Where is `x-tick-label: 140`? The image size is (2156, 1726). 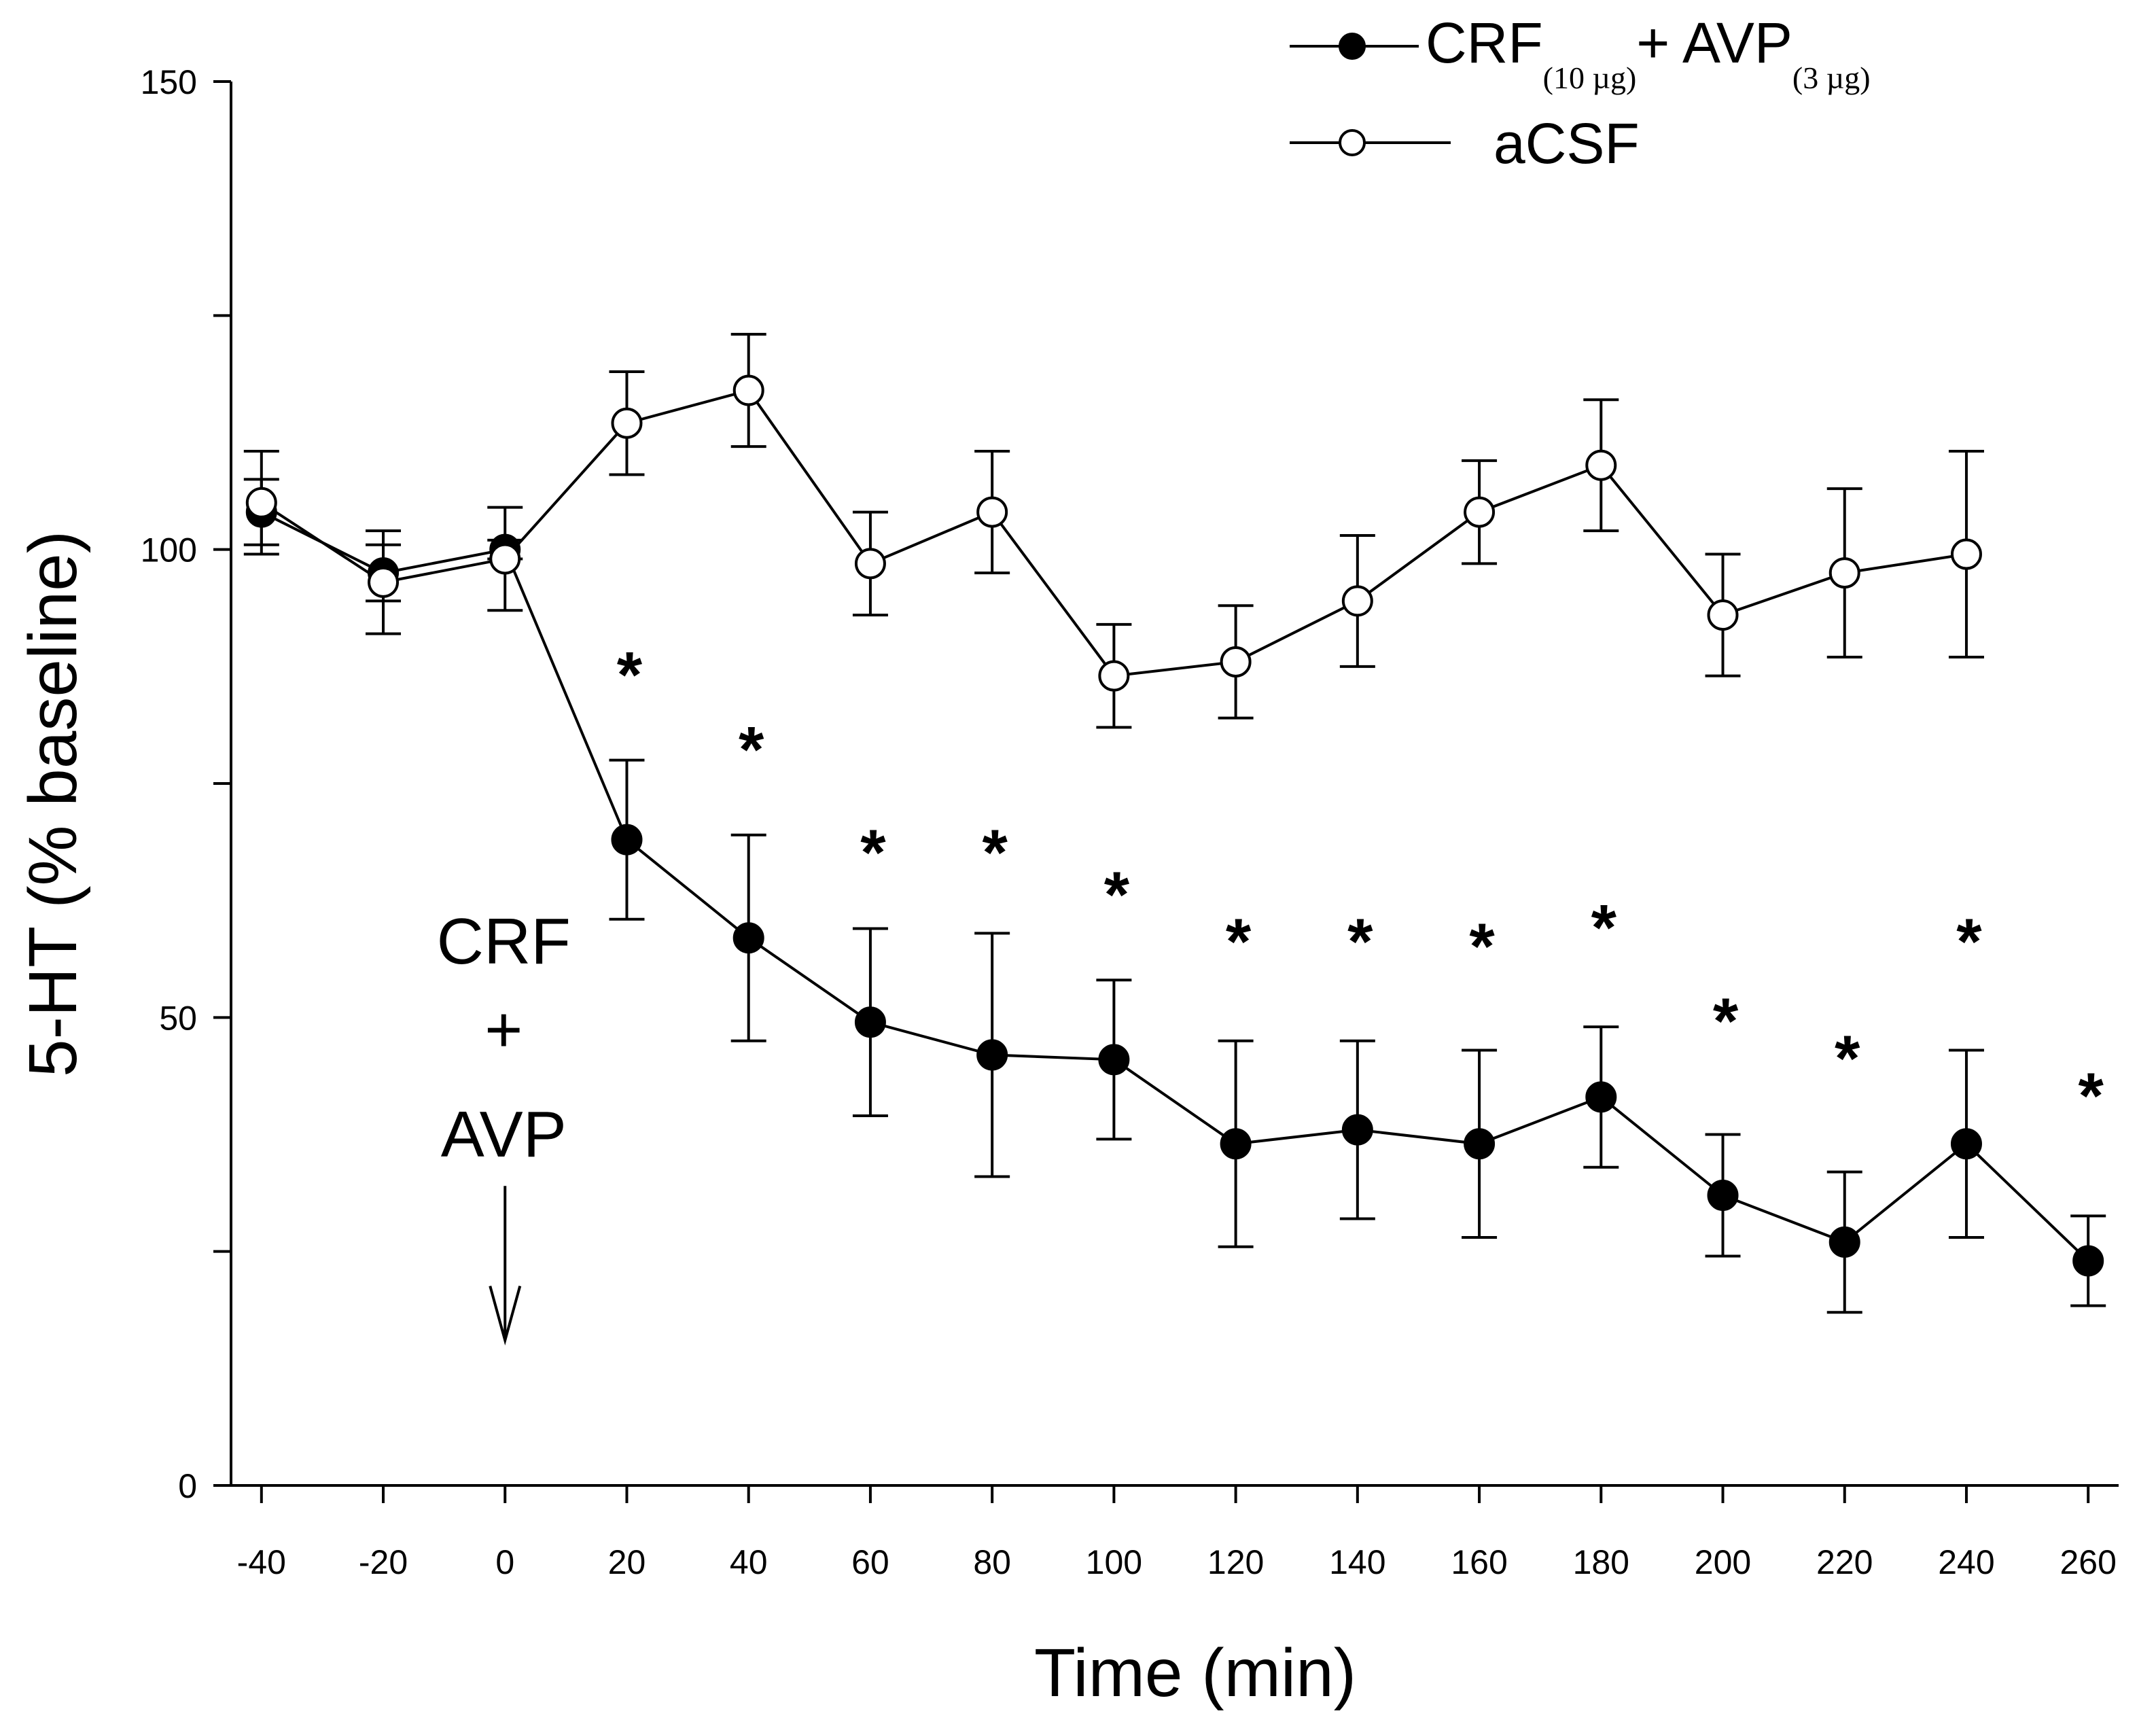 x-tick-label: 140 is located at coordinates (1357, 1562).